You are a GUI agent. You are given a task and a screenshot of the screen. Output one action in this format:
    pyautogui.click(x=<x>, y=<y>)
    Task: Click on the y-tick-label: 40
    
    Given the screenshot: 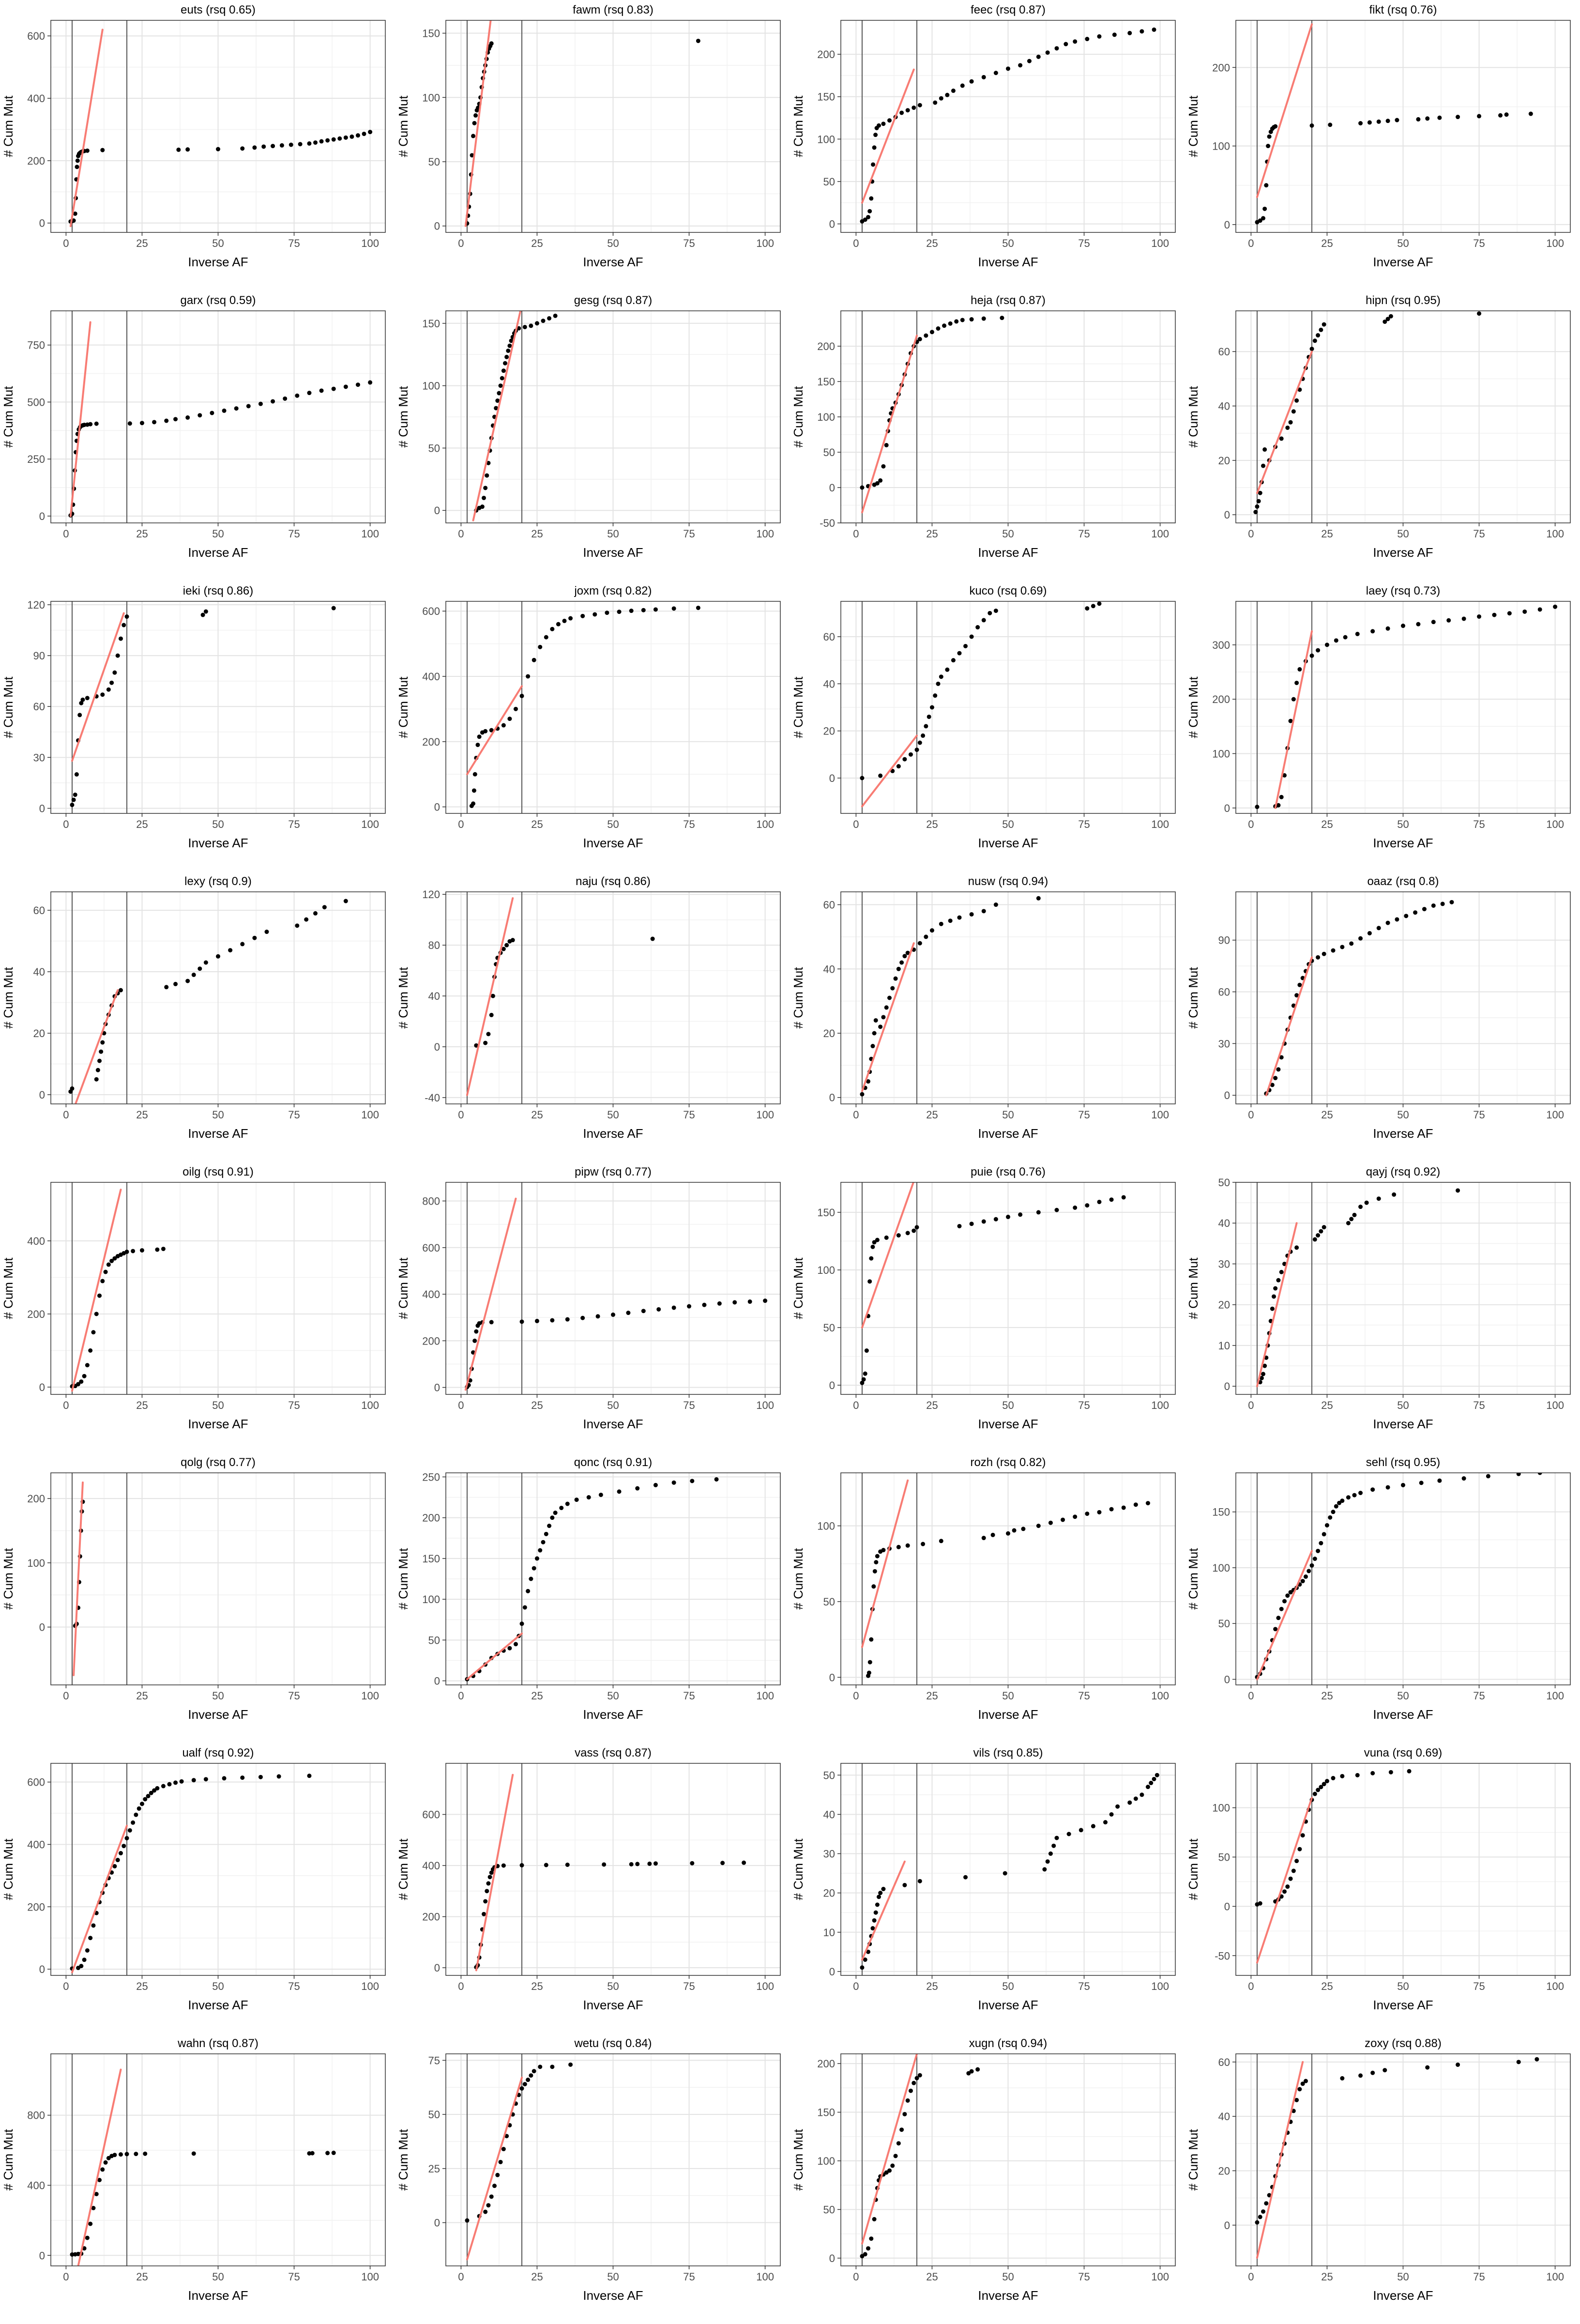 What is the action you would take?
    pyautogui.click(x=829, y=969)
    